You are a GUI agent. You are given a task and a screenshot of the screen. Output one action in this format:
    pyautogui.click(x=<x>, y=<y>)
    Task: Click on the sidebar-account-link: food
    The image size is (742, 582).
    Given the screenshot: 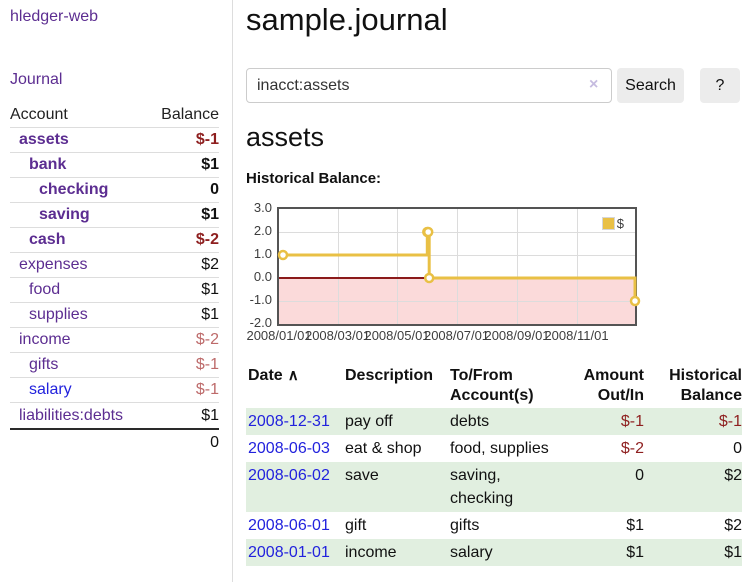 What is the action you would take?
    pyautogui.click(x=45, y=289)
    